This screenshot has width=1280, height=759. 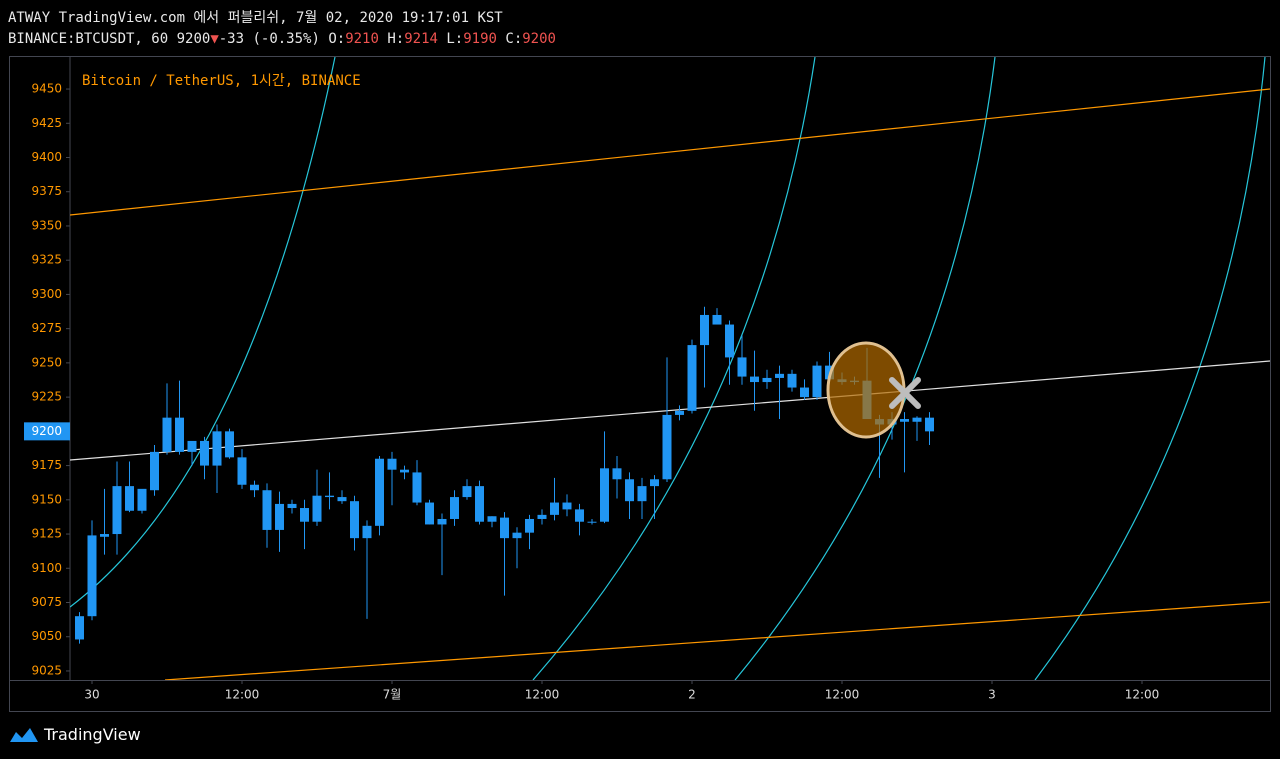 What do you see at coordinates (46, 328) in the screenshot?
I see `y-tick-label: 9275` at bounding box center [46, 328].